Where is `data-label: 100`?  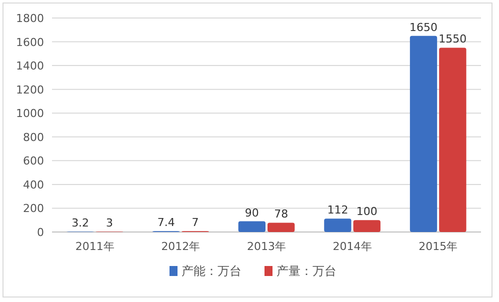
data-label: 100 is located at coordinates (367, 211).